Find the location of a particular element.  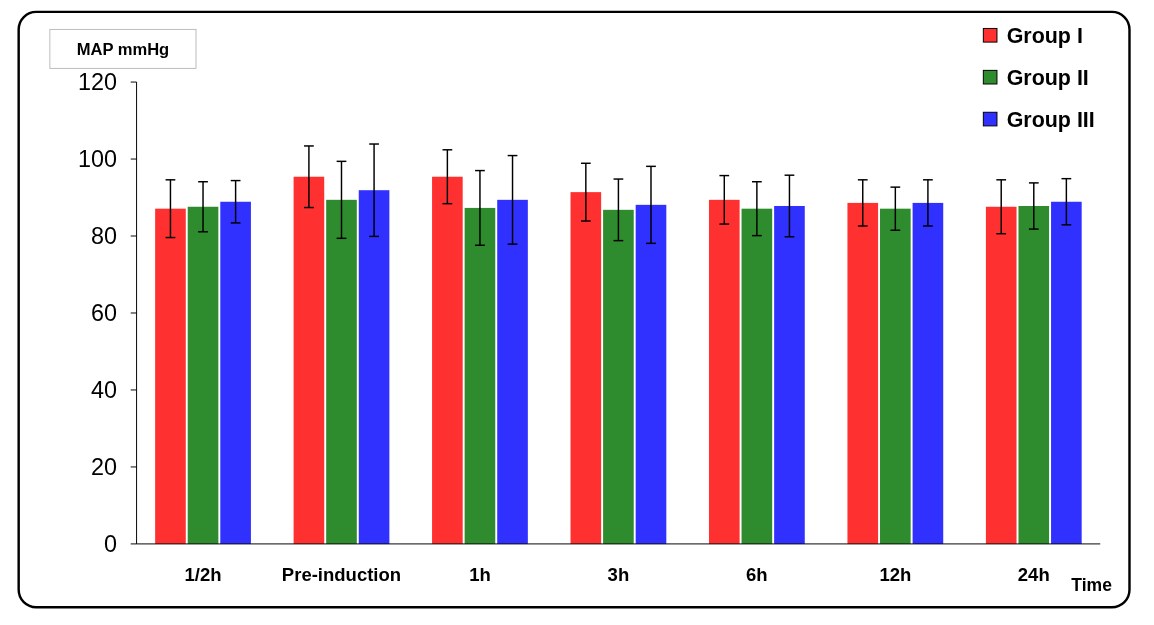

x-tick-label: 1/2h is located at coordinates (203, 574).